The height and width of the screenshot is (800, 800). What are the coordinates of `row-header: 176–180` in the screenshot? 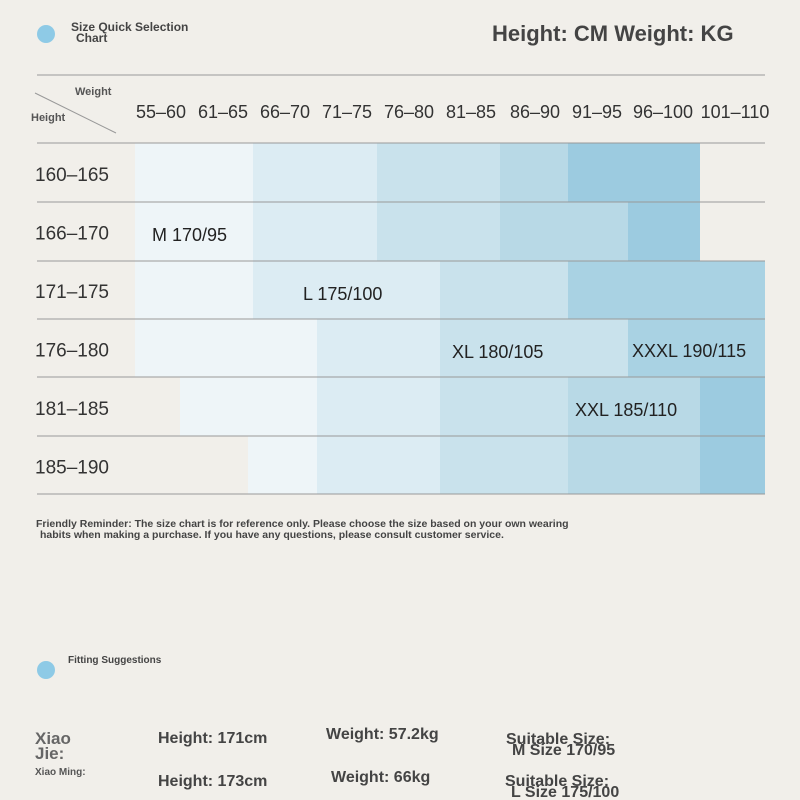 It's located at (72, 351).